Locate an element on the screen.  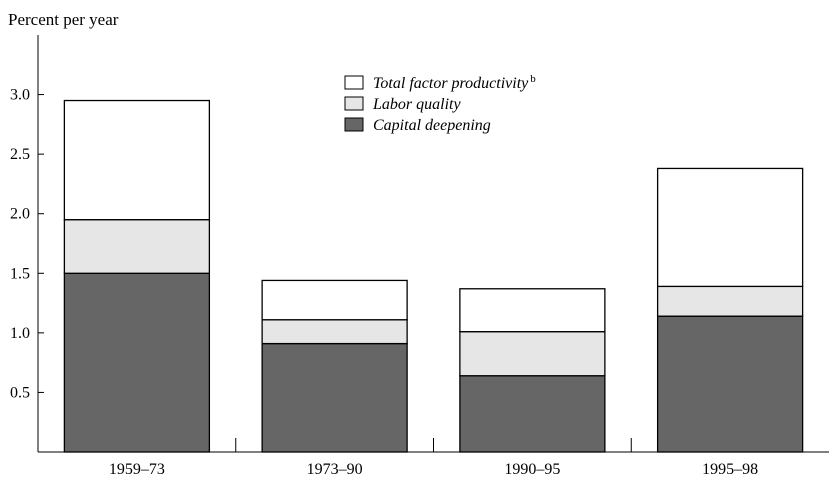
legend-label: Labor quality is located at coordinates (416, 104).